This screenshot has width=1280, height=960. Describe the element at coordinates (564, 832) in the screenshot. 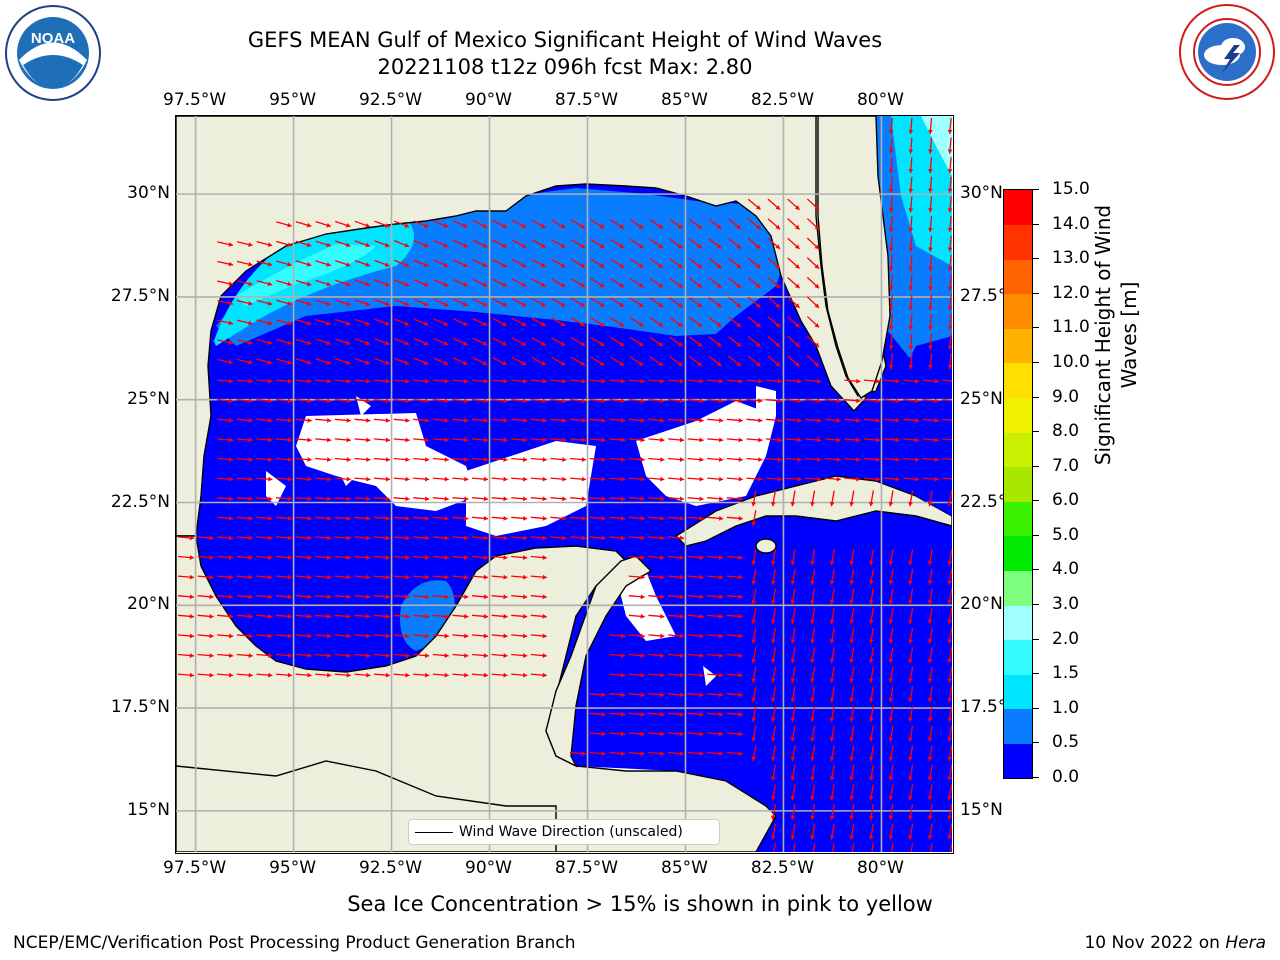

I see `map-legend: Wind Wave Direction (unscaled)` at that location.